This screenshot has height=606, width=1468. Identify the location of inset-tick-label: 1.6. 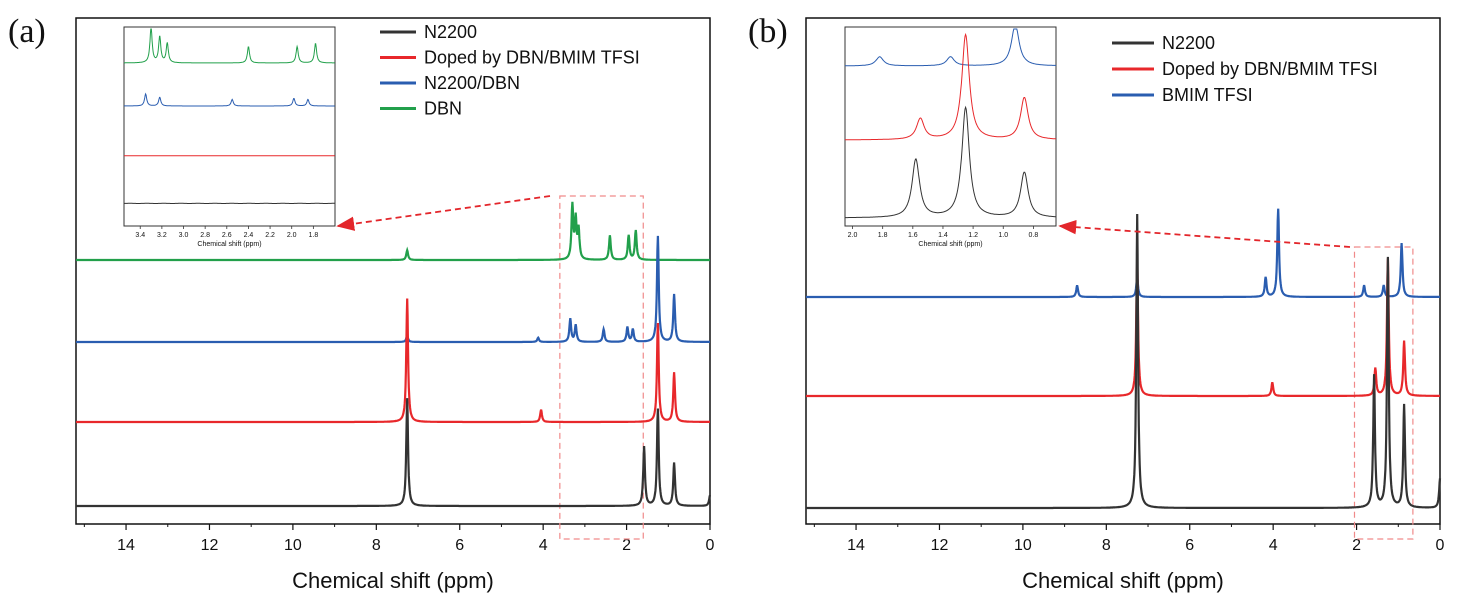
(913, 235).